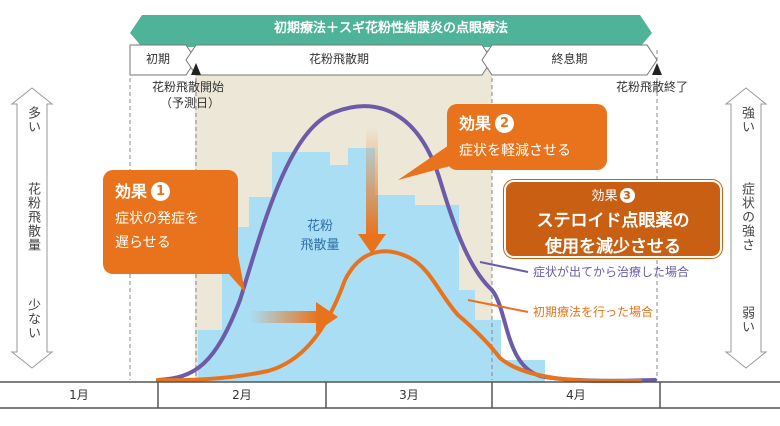 The width and height of the screenshot is (780, 426). I want to click on right-axis-top: 強い, so click(746, 120).